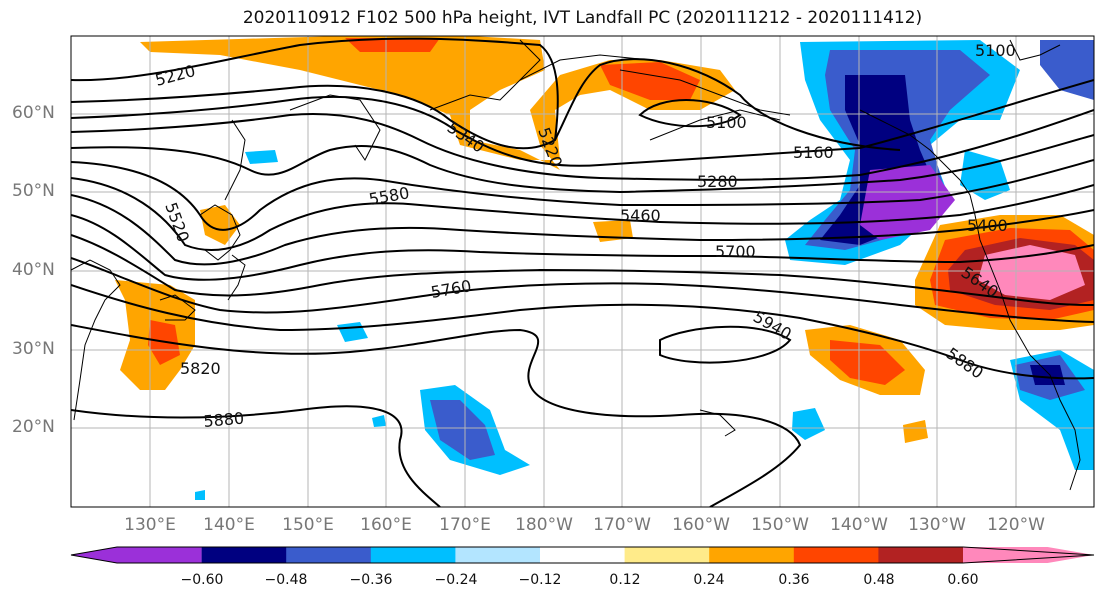  I want to click on colorbar-tick-label: −0.24, so click(456, 580).